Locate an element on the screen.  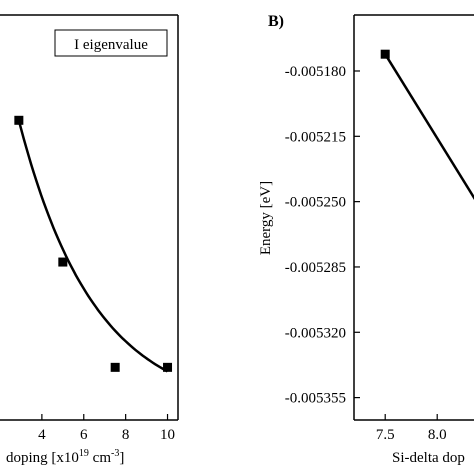
panel-a-x-tick-label: 4 is located at coordinates (42, 435).